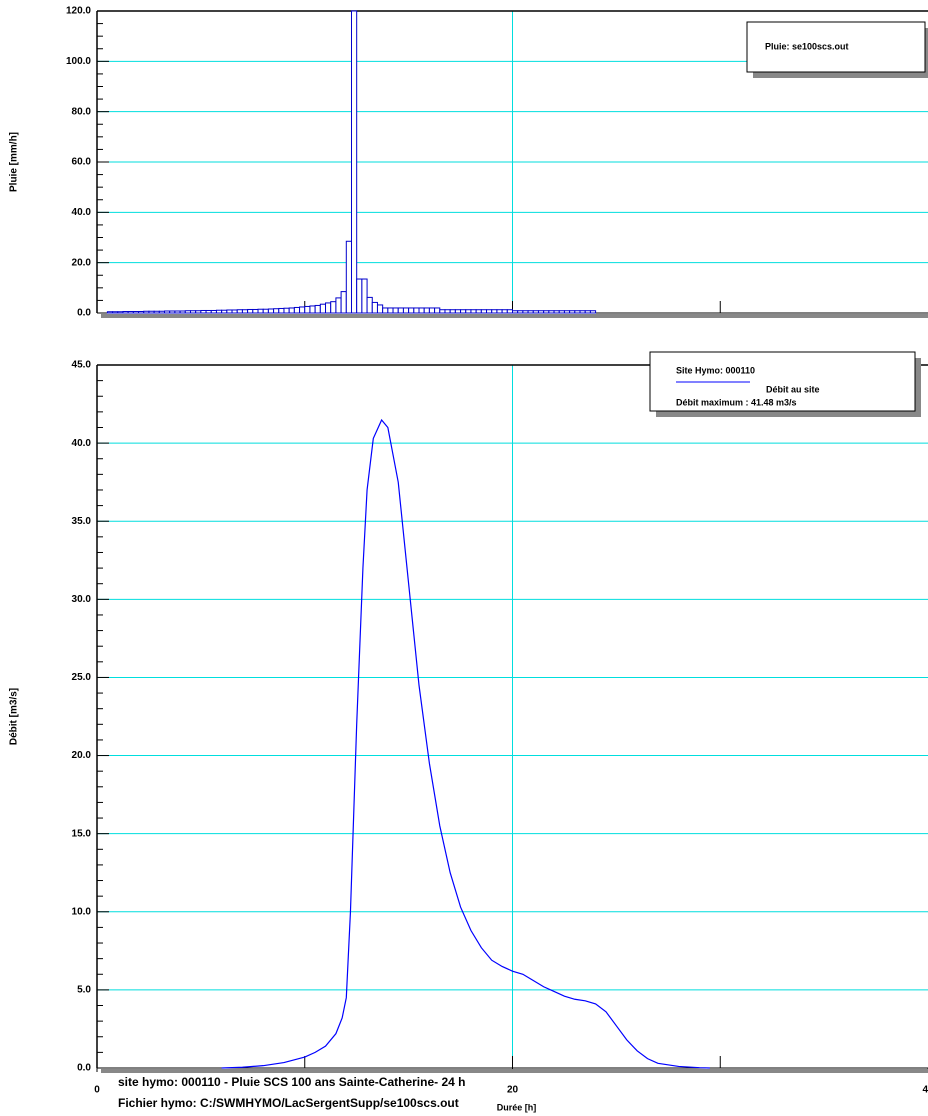  I want to click on y-axis-label: Débit [m3/s], so click(14, 716).